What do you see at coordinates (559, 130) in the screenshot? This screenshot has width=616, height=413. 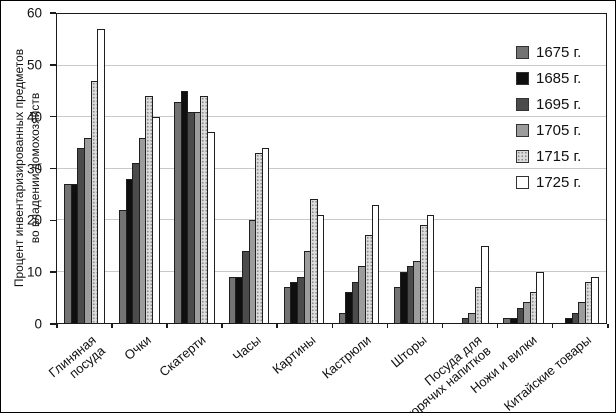 I see `legend-label: 1705 г.` at bounding box center [559, 130].